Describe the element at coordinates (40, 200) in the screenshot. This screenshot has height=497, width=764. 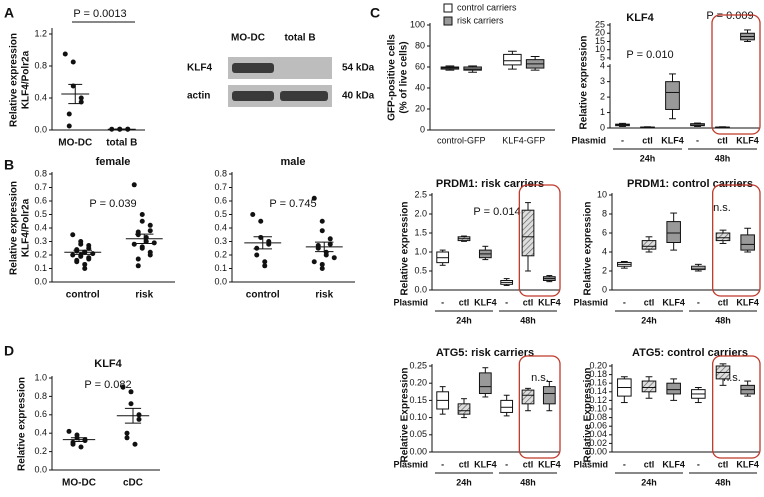
I see `y-tick-label: 0.6` at that location.